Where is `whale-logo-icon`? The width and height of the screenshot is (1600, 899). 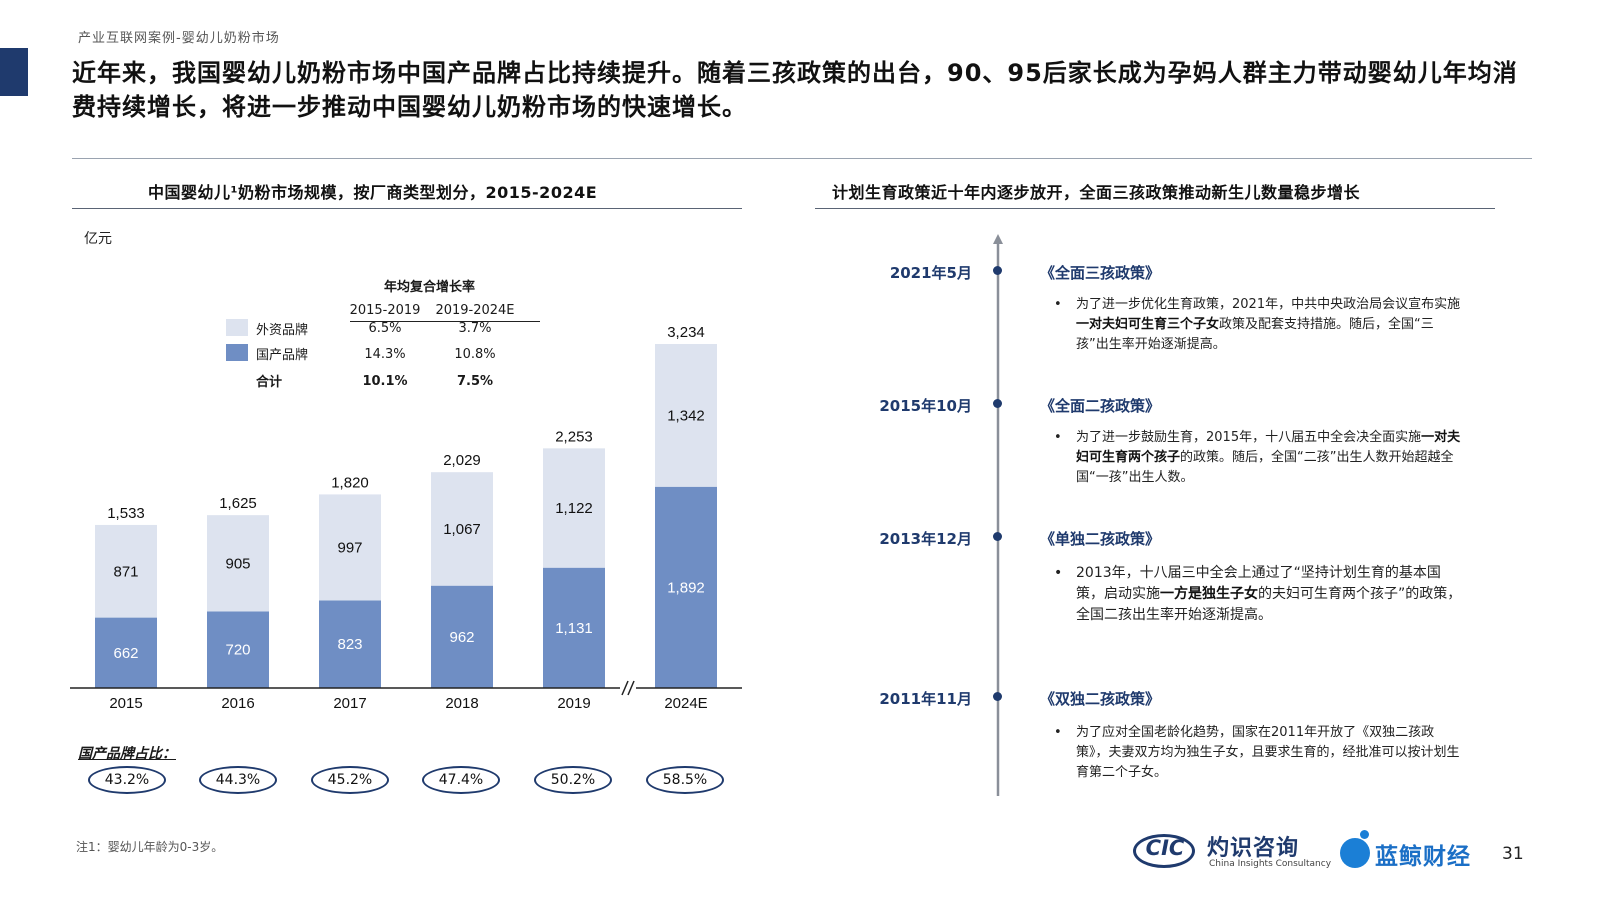 whale-logo-icon is located at coordinates (1355, 853).